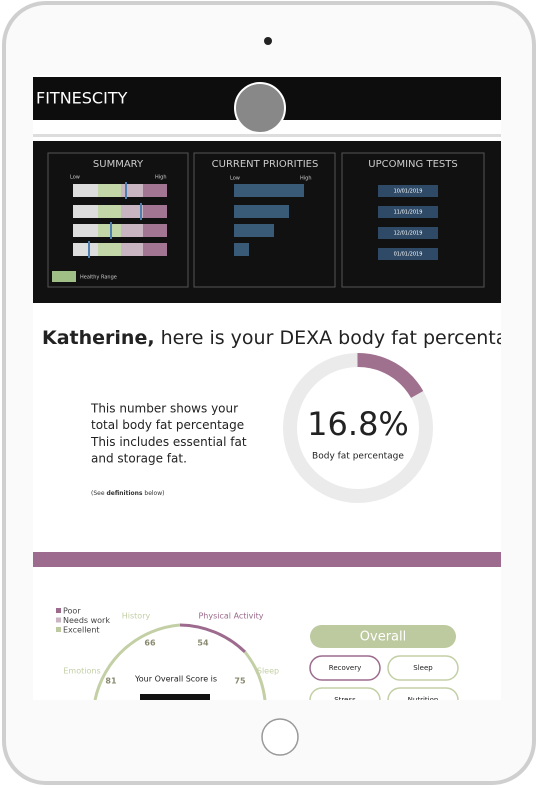 The width and height of the screenshot is (540, 788). What do you see at coordinates (413, 220) in the screenshot?
I see `tests-box` at bounding box center [413, 220].